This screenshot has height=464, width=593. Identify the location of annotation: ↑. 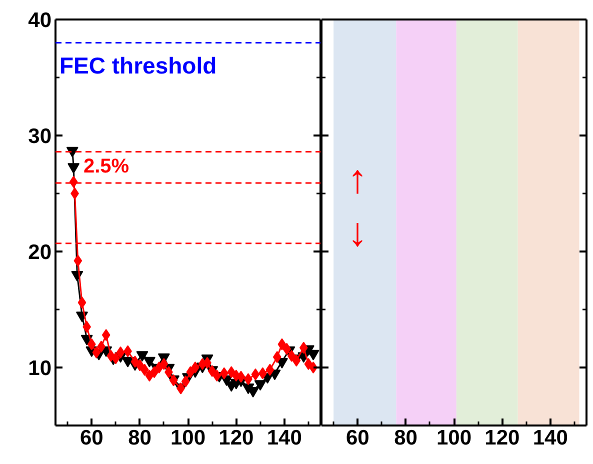
(358, 180).